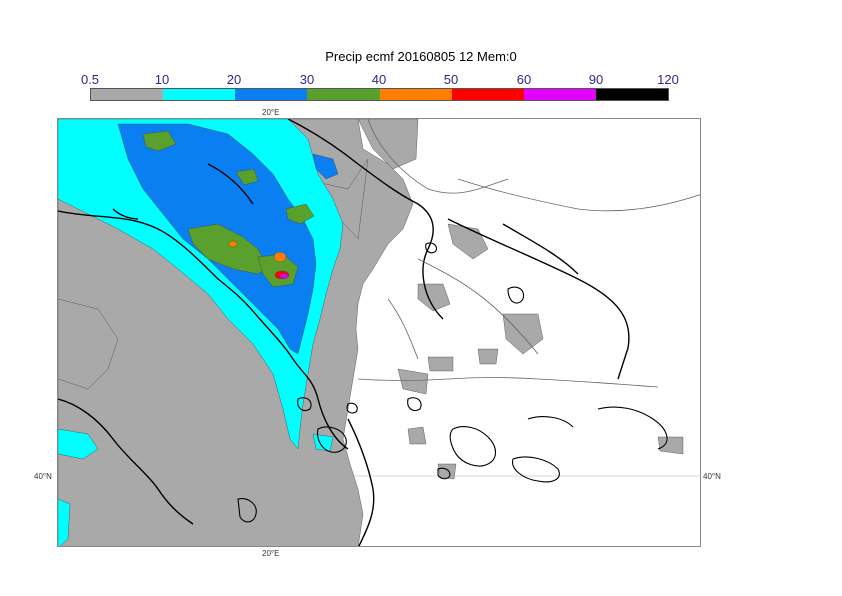 The width and height of the screenshot is (842, 596). Describe the element at coordinates (284, 276) in the screenshot. I see `precip-band-magenta` at that location.